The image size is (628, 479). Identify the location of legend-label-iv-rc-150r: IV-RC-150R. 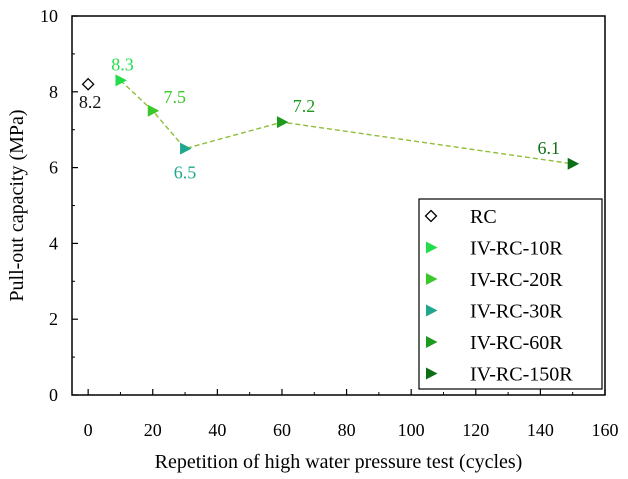
(521, 375).